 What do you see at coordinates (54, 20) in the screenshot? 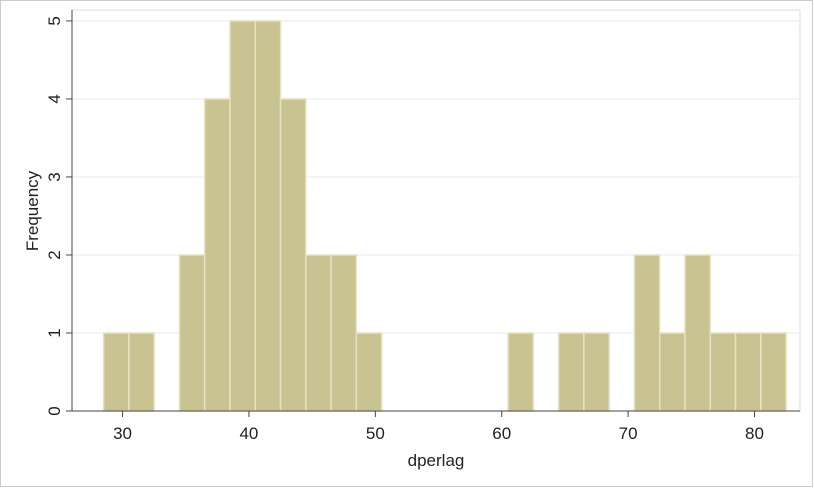
I see `y-tick-label: 5` at bounding box center [54, 20].